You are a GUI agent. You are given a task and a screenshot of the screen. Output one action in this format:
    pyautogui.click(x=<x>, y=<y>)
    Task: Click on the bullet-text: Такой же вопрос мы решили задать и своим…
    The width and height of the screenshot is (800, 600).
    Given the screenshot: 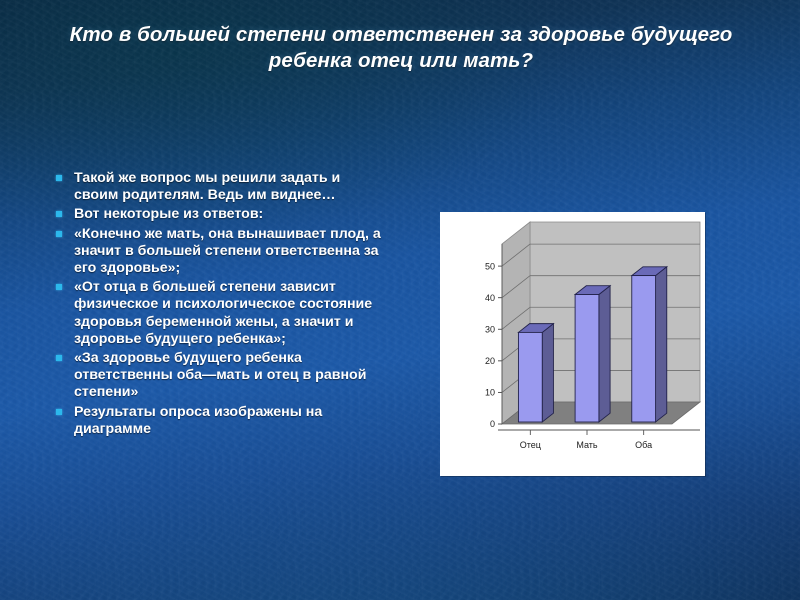 What is the action you would take?
    pyautogui.click(x=207, y=187)
    